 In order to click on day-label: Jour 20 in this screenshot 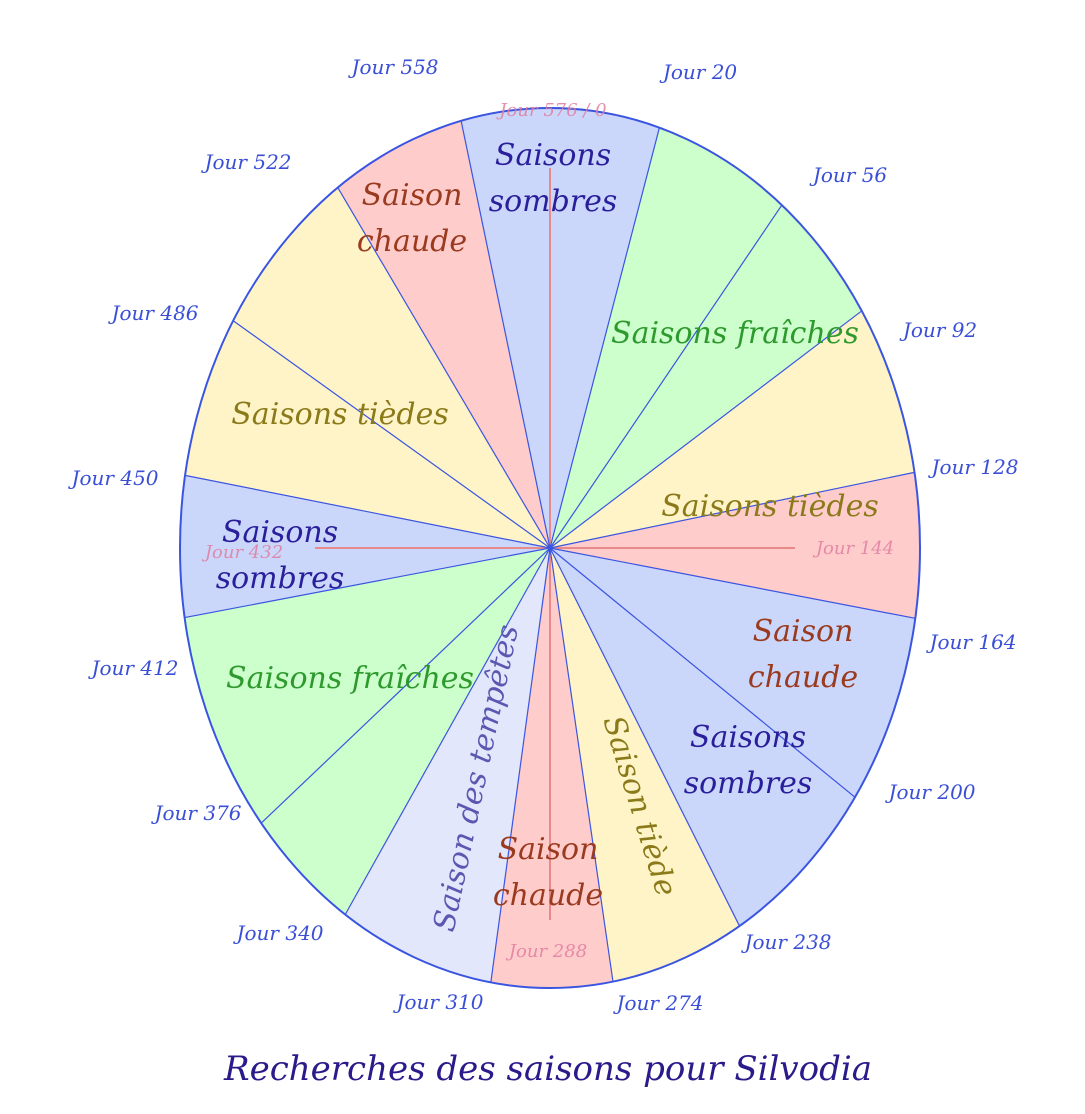, I will do `click(698, 72)`.